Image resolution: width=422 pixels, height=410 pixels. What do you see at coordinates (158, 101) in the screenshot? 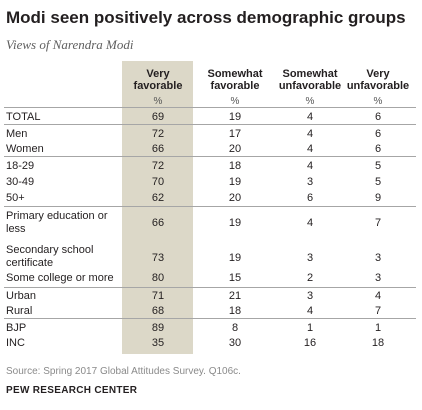
I see `column-unit-0: %` at bounding box center [158, 101].